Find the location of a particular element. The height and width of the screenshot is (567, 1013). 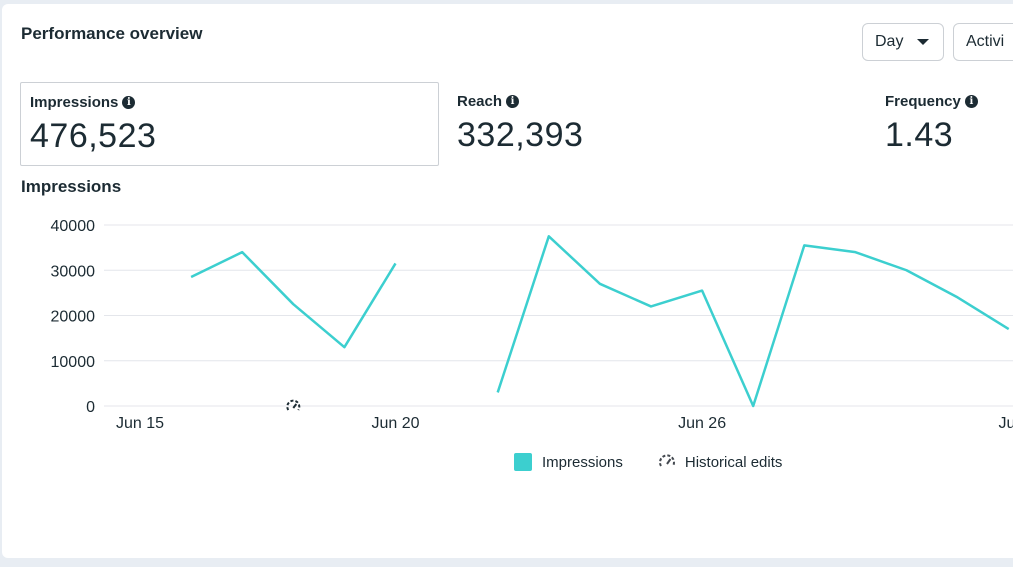

historical-edits-needle is located at coordinates (295, 406).